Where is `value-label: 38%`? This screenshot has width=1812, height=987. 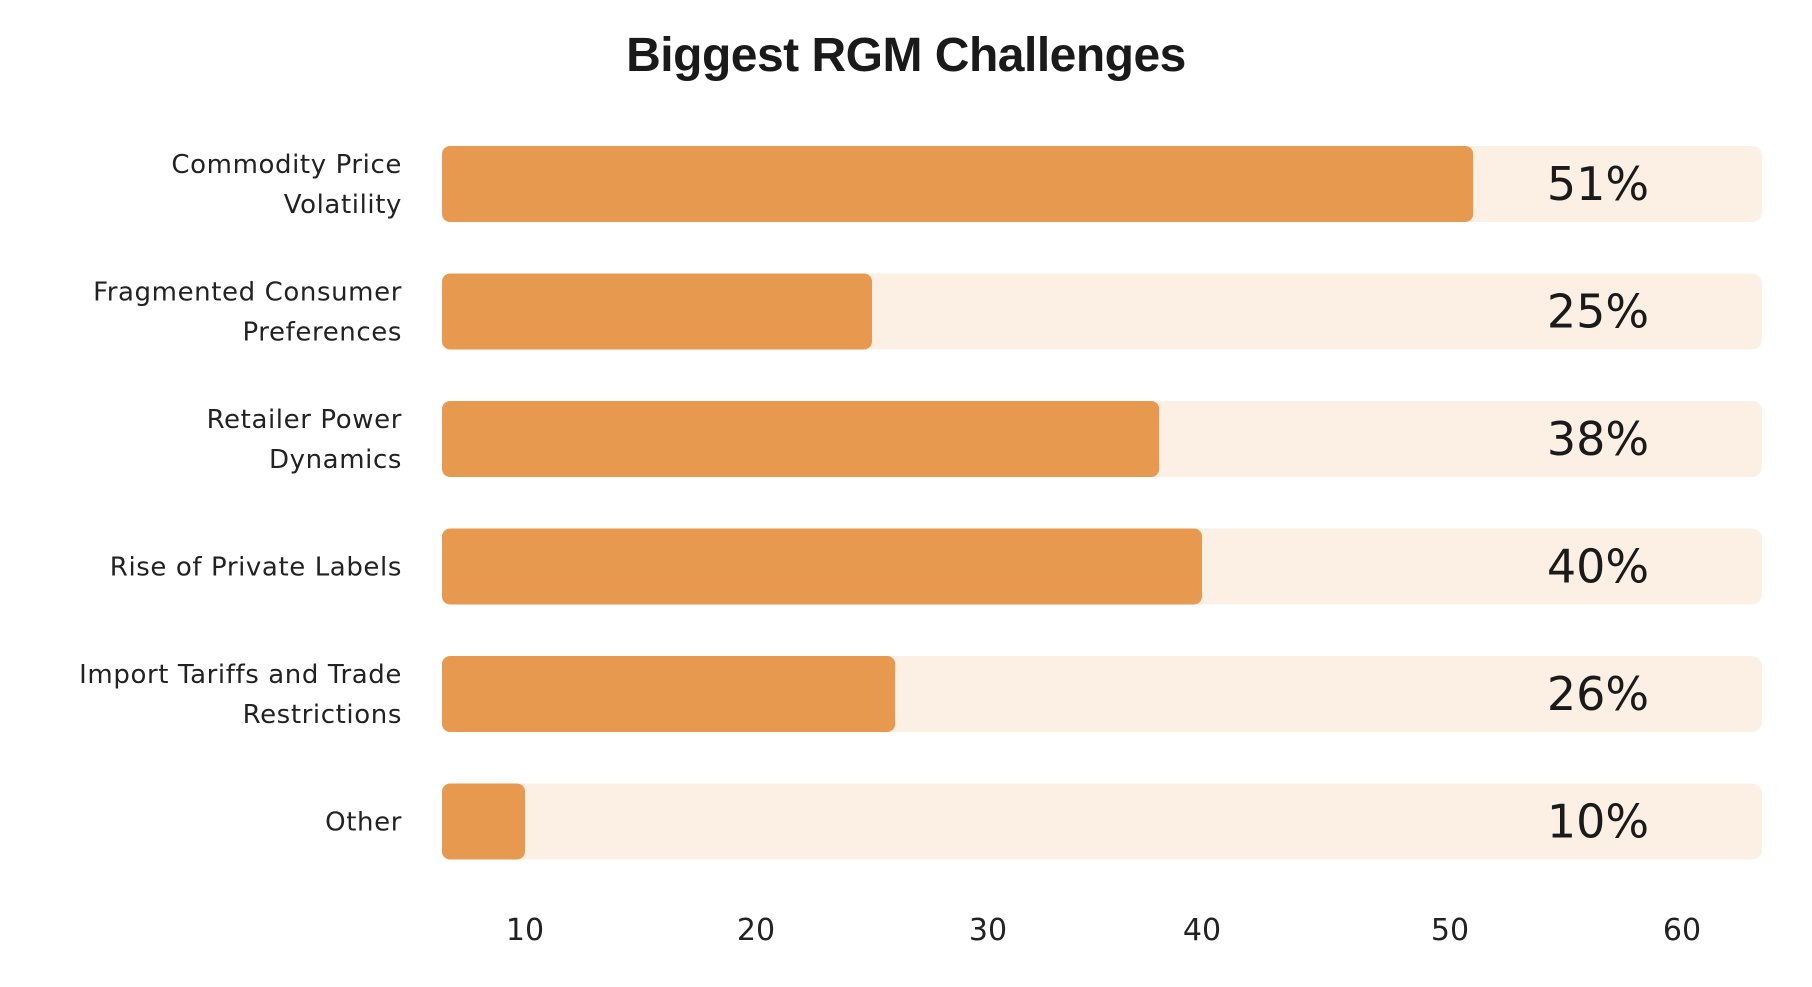
value-label: 38% is located at coordinates (1598, 439).